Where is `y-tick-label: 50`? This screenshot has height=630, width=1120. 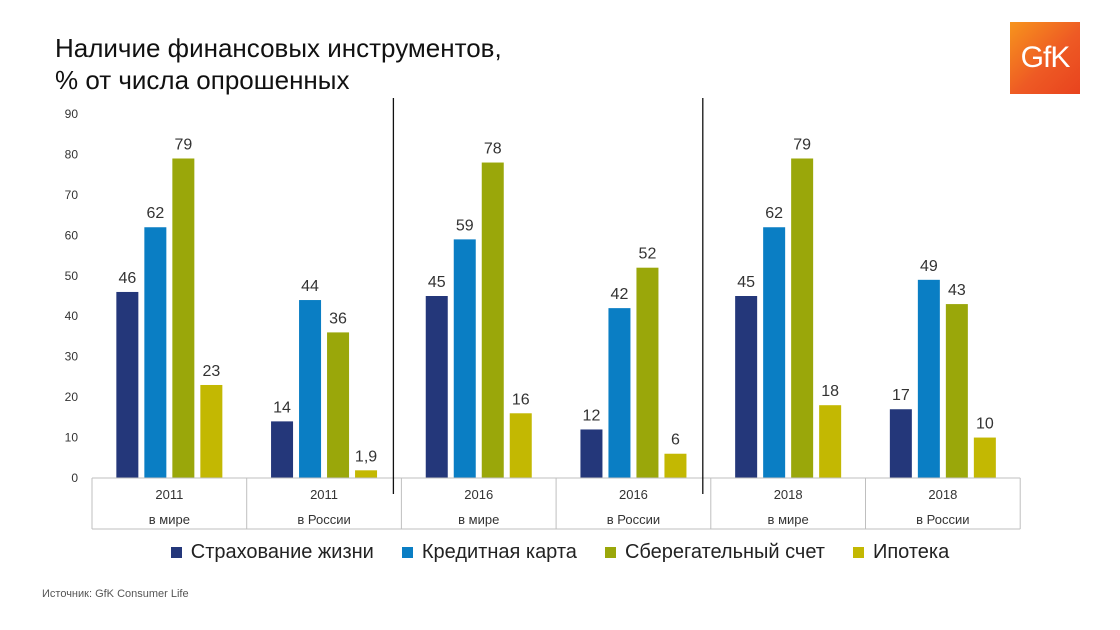 y-tick-label: 50 is located at coordinates (72, 276).